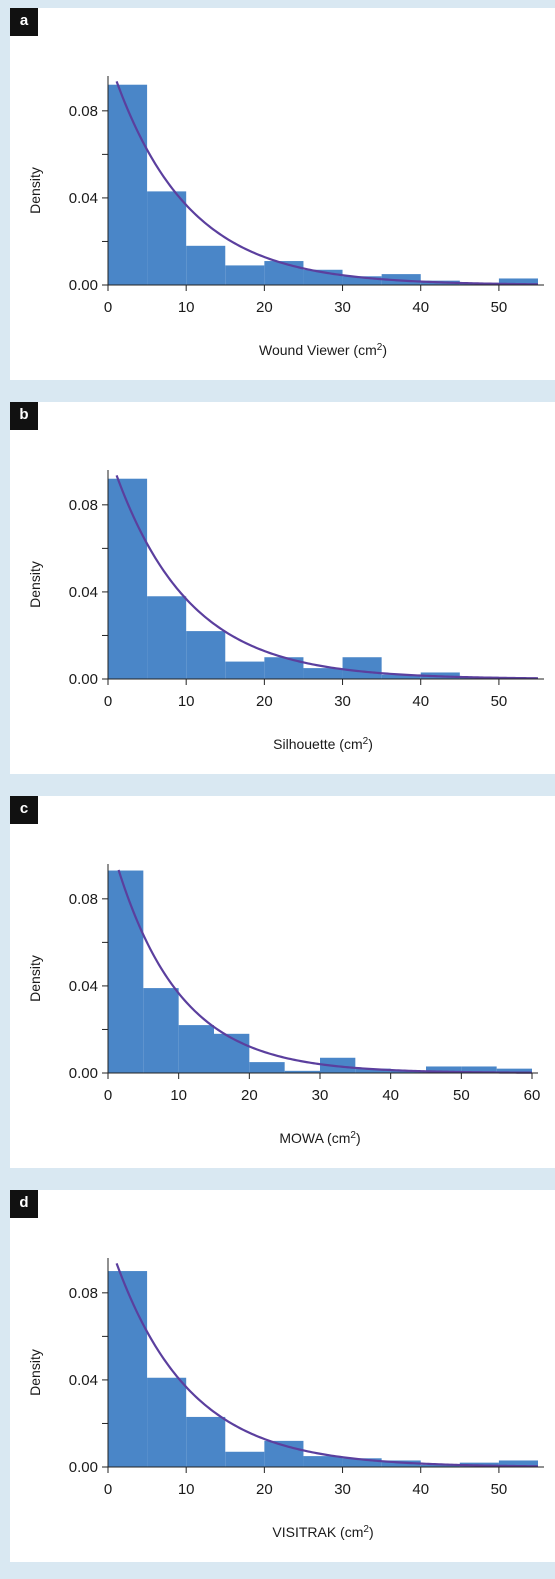 This screenshot has height=1579, width=555. I want to click on x-tick-label: 60, so click(532, 1095).